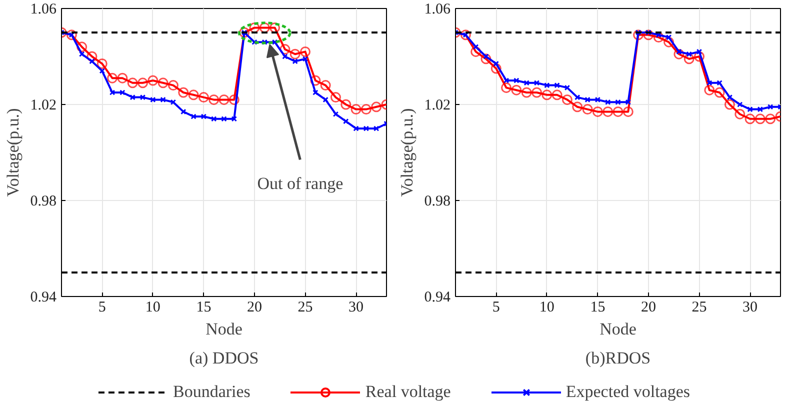  What do you see at coordinates (437, 202) in the screenshot?
I see `y-tick-label: 0.98` at bounding box center [437, 202].